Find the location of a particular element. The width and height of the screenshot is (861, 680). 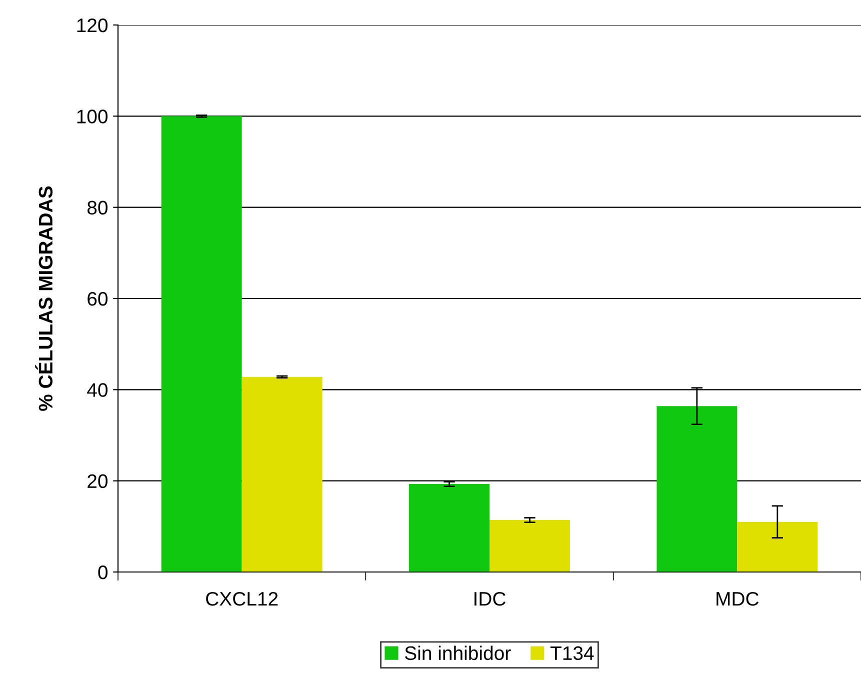

x-tick-label: CXCL12 is located at coordinates (242, 599).